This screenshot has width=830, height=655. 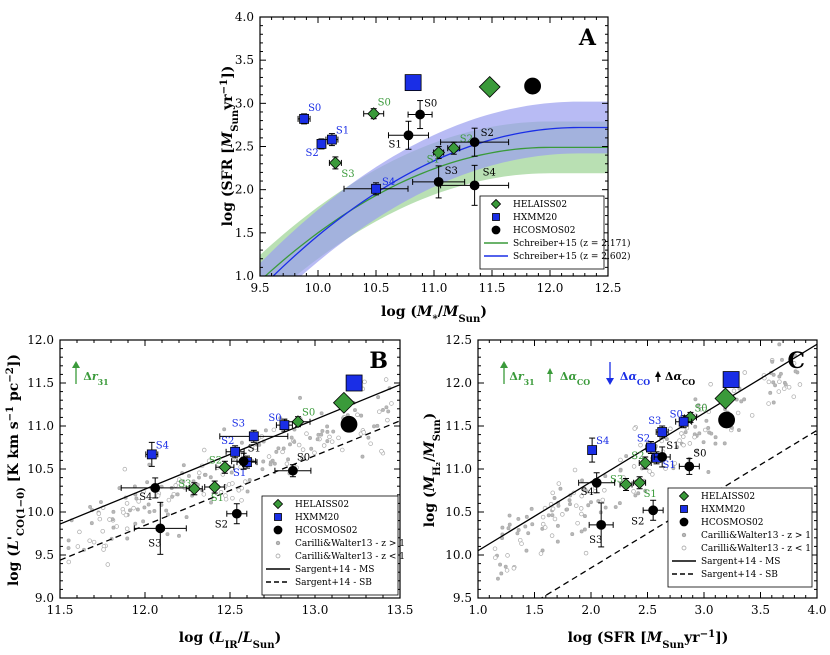 I want to click on legend-label: HELAISS02, so click(x=728, y=497).